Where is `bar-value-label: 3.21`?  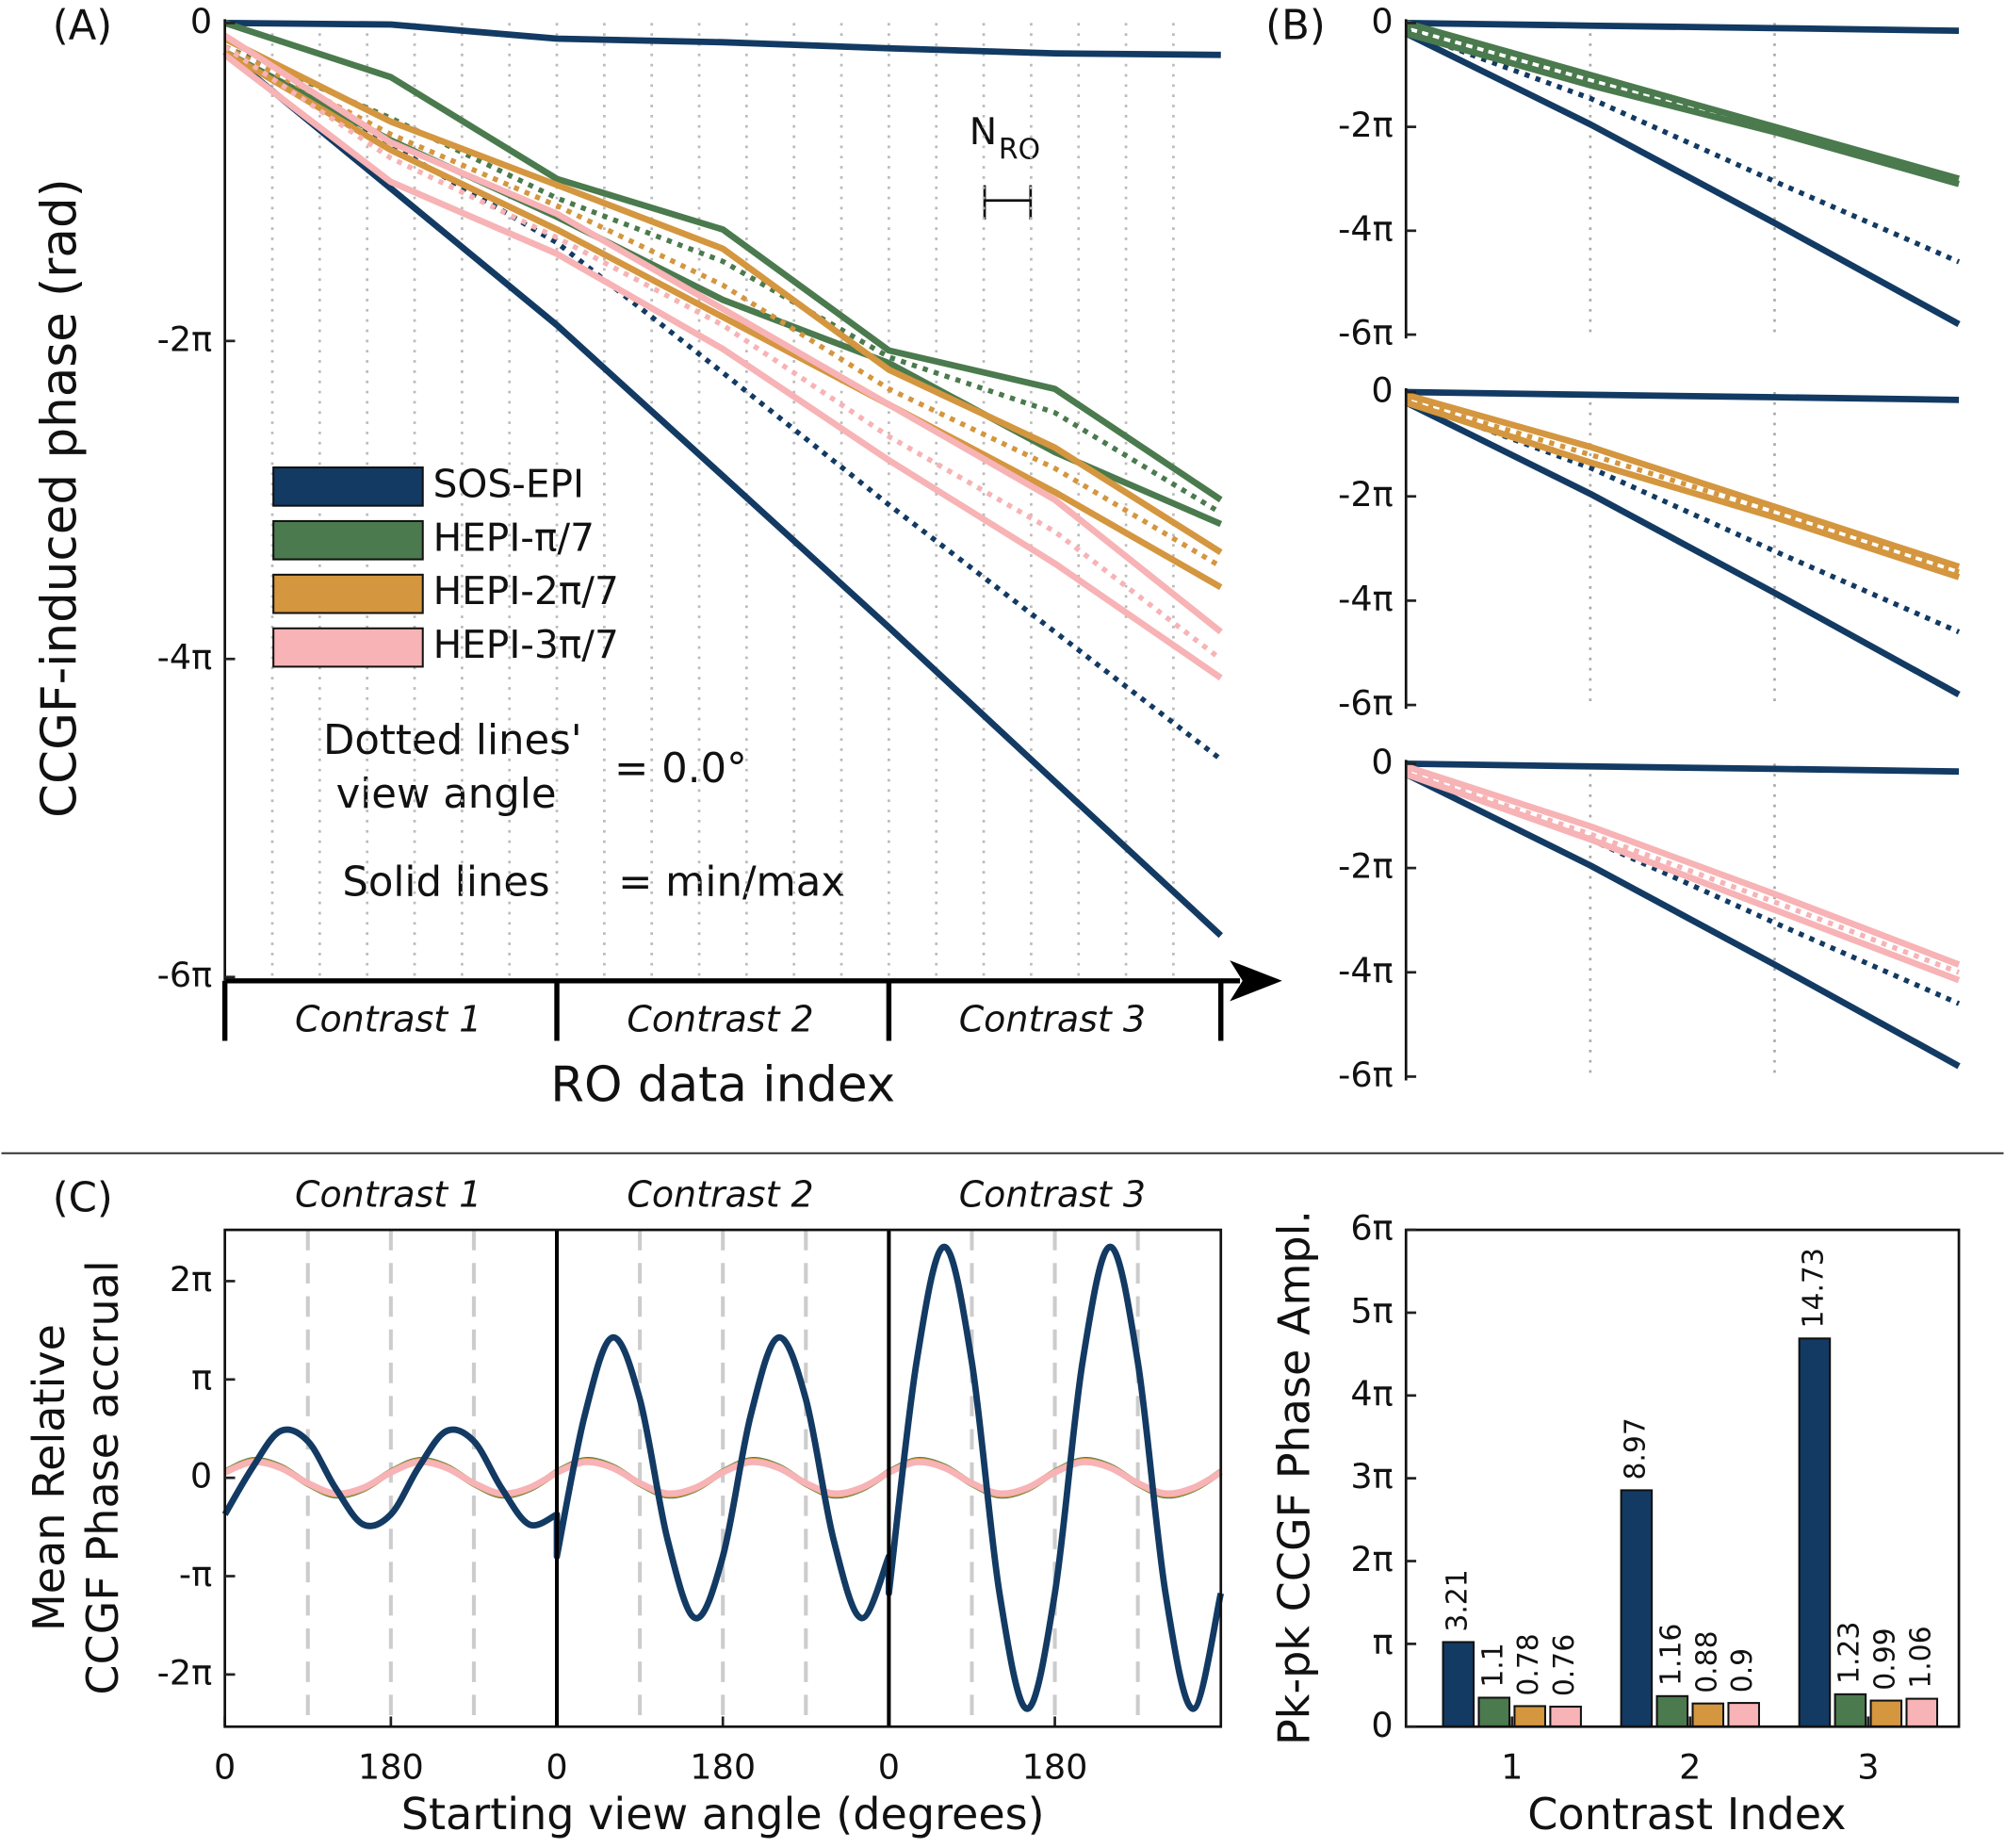 bar-value-label: 3.21 is located at coordinates (1458, 1600).